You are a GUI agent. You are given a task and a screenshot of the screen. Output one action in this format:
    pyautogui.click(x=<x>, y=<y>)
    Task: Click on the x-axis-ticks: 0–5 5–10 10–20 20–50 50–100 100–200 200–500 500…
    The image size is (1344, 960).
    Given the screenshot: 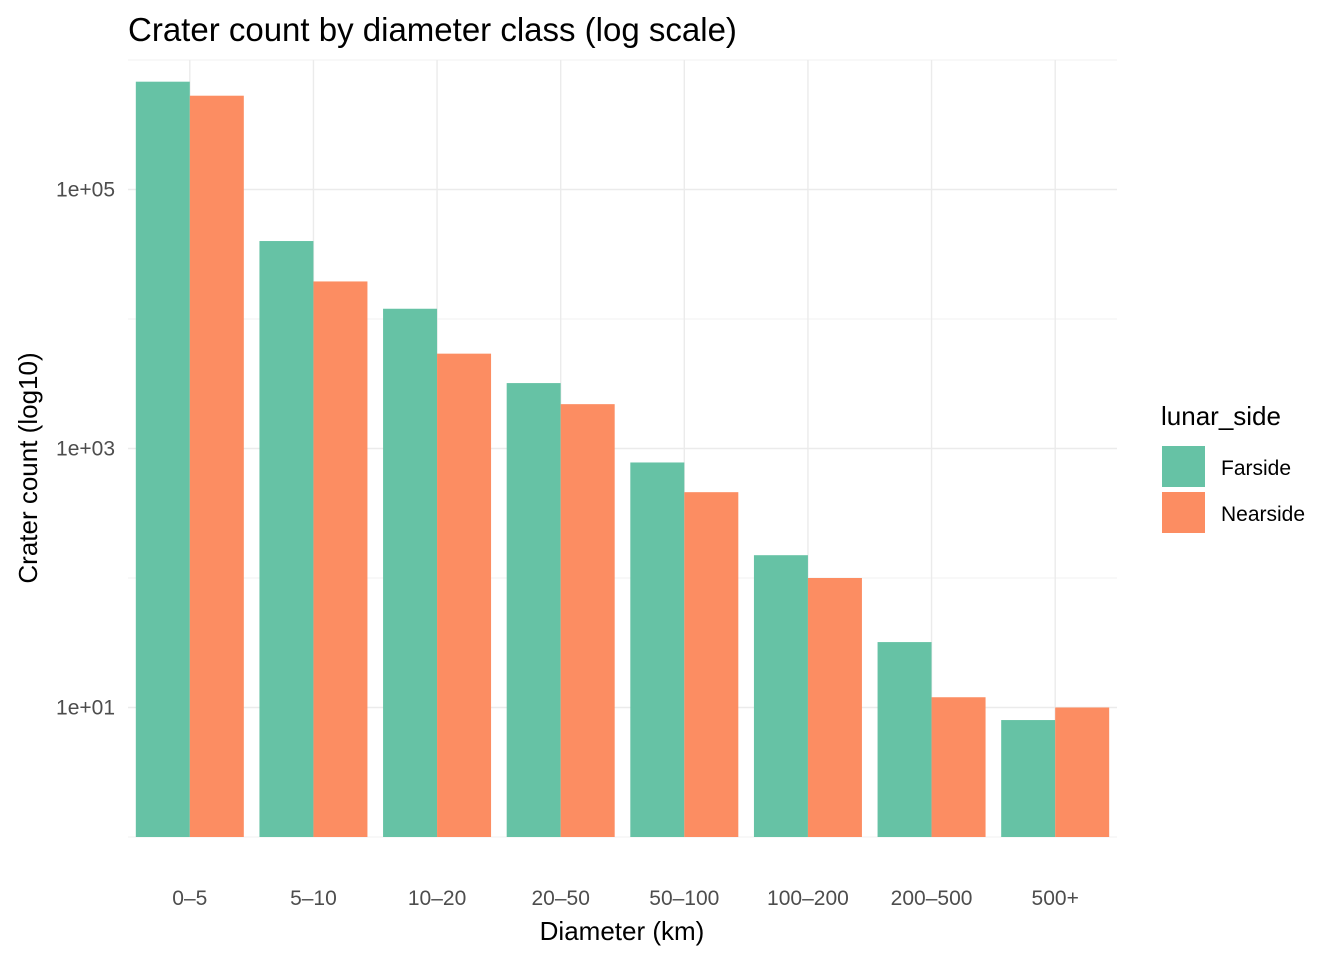 What is the action you would take?
    pyautogui.click(x=625, y=898)
    